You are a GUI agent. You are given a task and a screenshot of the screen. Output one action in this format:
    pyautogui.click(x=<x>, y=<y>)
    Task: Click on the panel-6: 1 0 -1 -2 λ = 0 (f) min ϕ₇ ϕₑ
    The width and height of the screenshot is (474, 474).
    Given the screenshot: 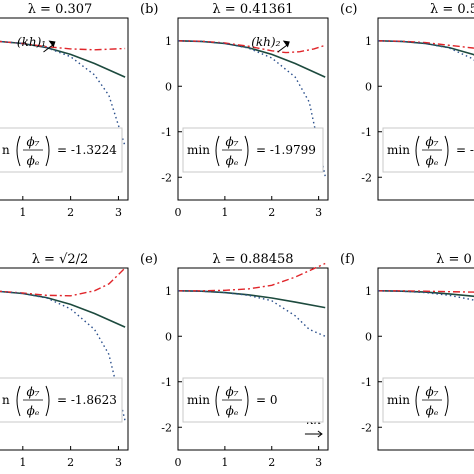 What is the action you would take?
    pyautogui.click(x=407, y=351)
    